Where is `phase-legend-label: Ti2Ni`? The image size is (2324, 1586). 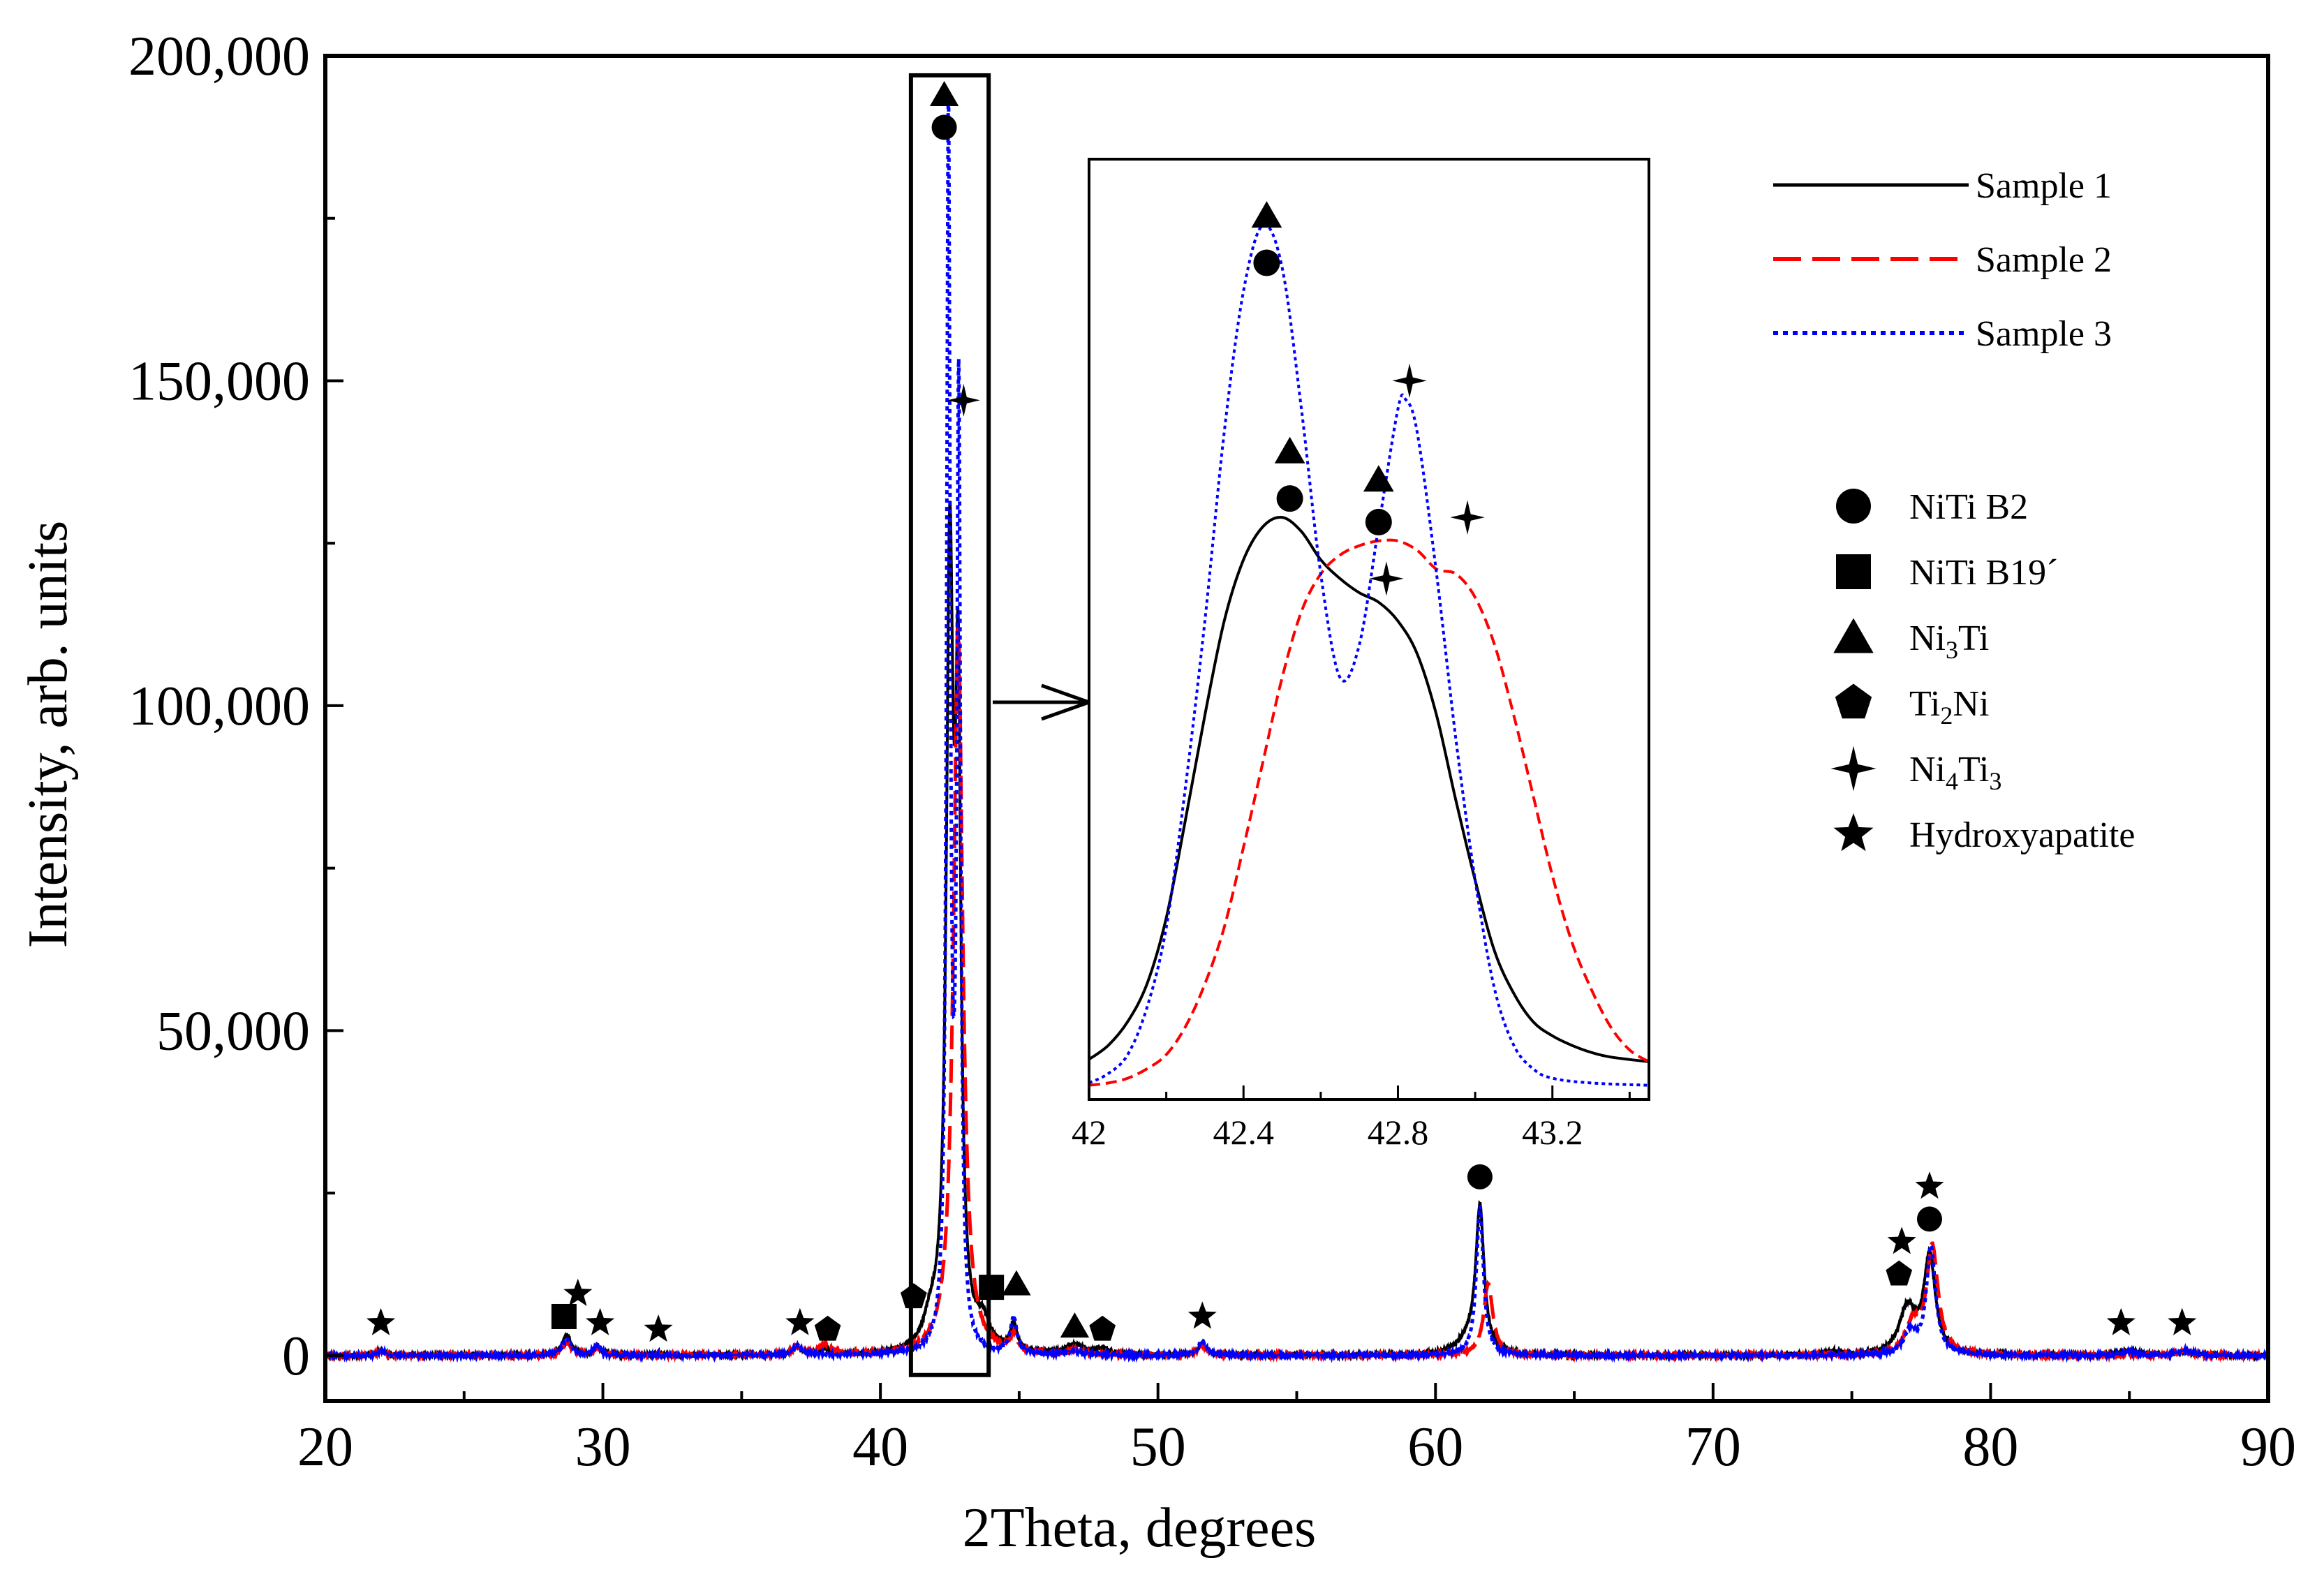
phase-legend-label: Ti2Ni is located at coordinates (1949, 706).